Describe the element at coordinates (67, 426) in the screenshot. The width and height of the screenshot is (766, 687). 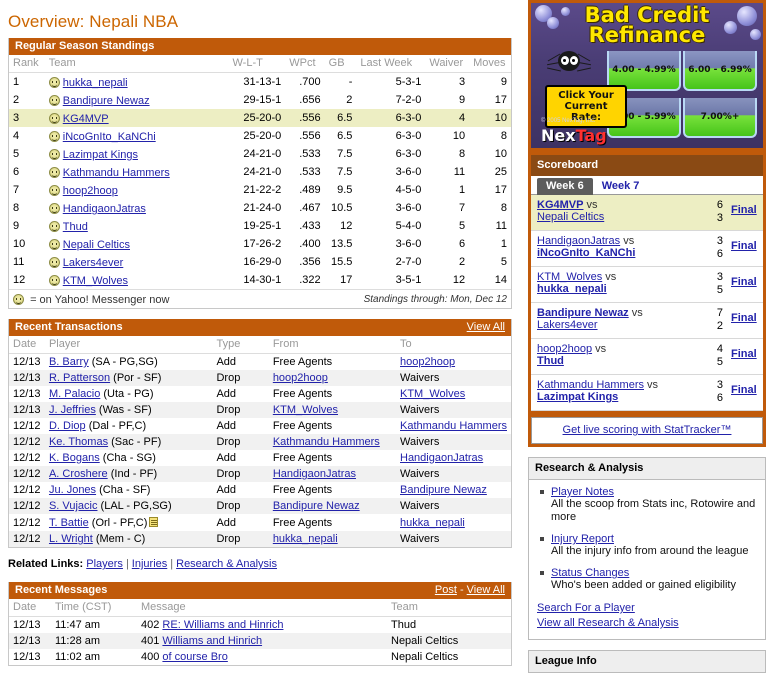
I see `transaction-player-link: D. Diop` at that location.